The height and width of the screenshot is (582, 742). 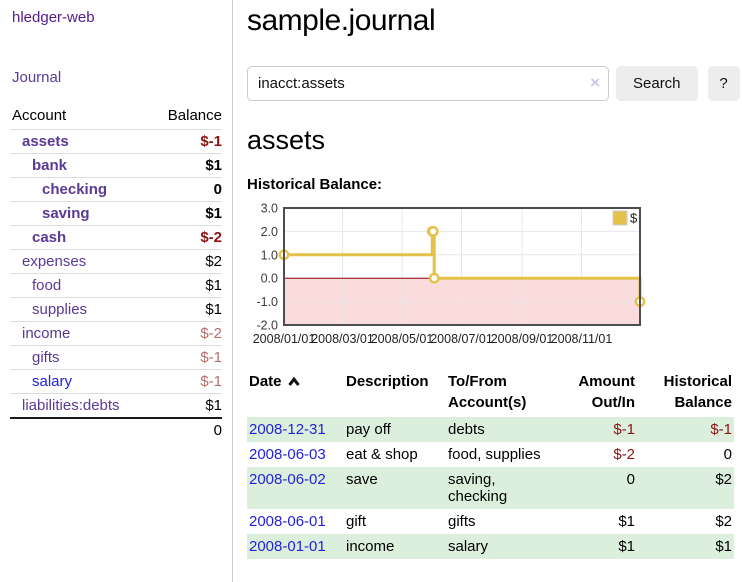 What do you see at coordinates (630, 479) in the screenshot?
I see `transaction-amount: 0` at bounding box center [630, 479].